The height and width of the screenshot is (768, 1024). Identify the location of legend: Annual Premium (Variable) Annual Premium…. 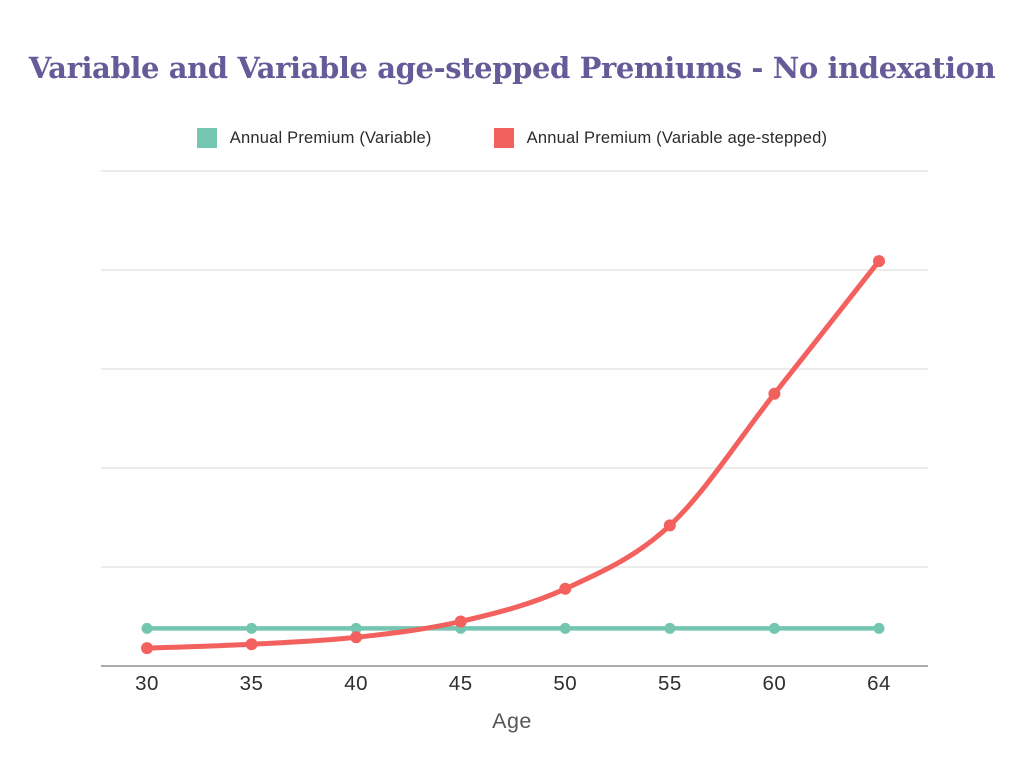
(512, 138).